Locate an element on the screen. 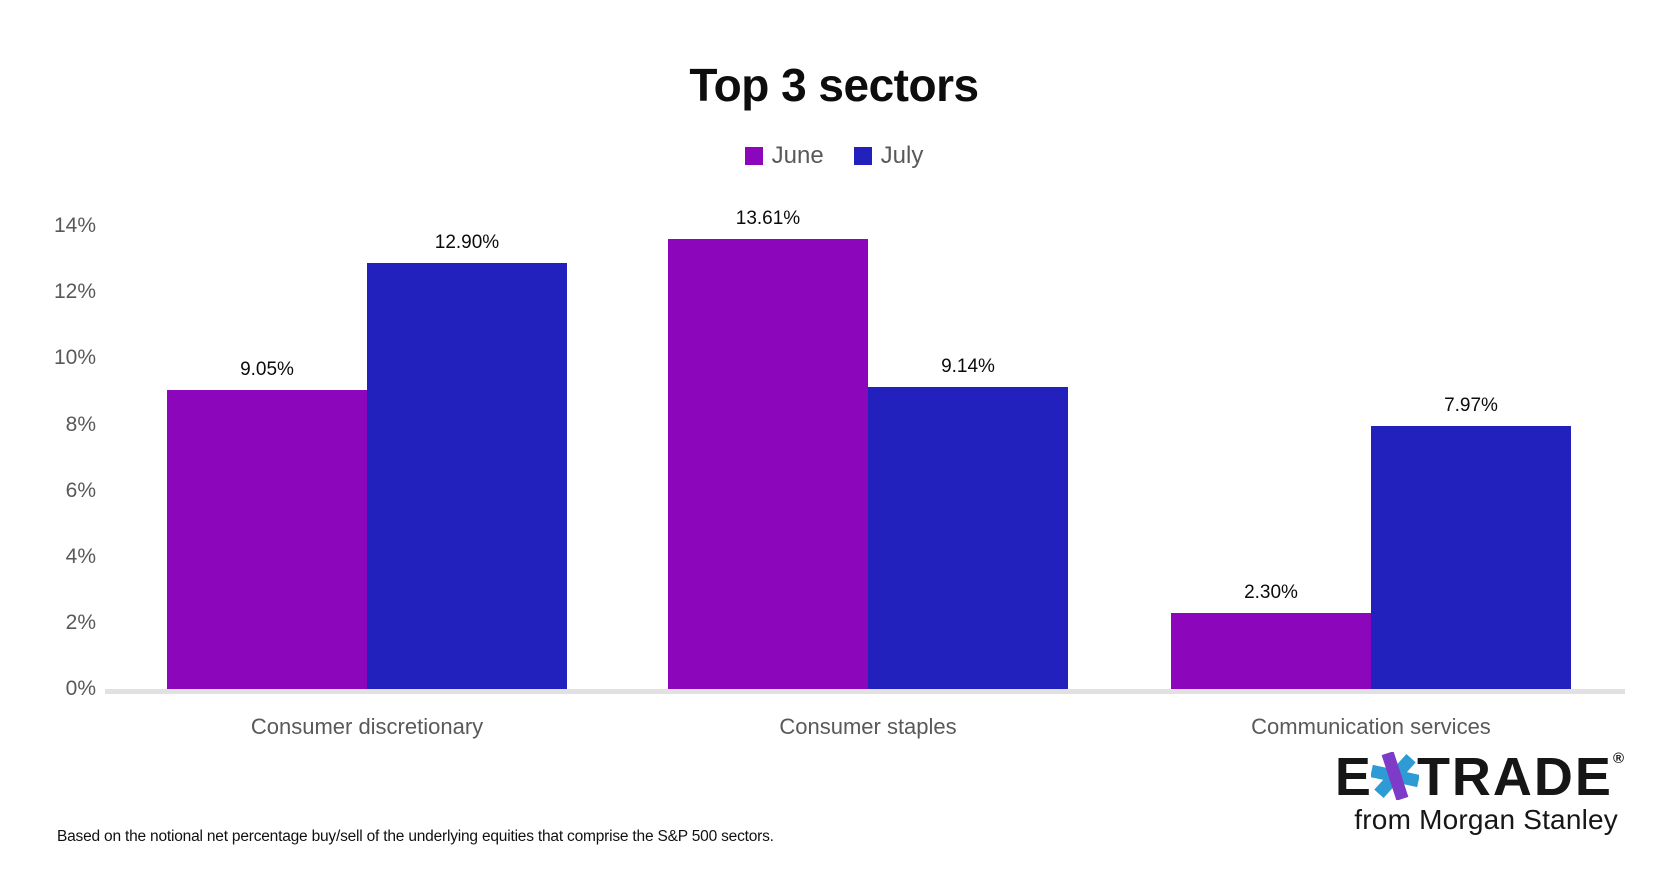 This screenshot has height=872, width=1668. value-label-june-communication-services: 2.30% is located at coordinates (1271, 592).